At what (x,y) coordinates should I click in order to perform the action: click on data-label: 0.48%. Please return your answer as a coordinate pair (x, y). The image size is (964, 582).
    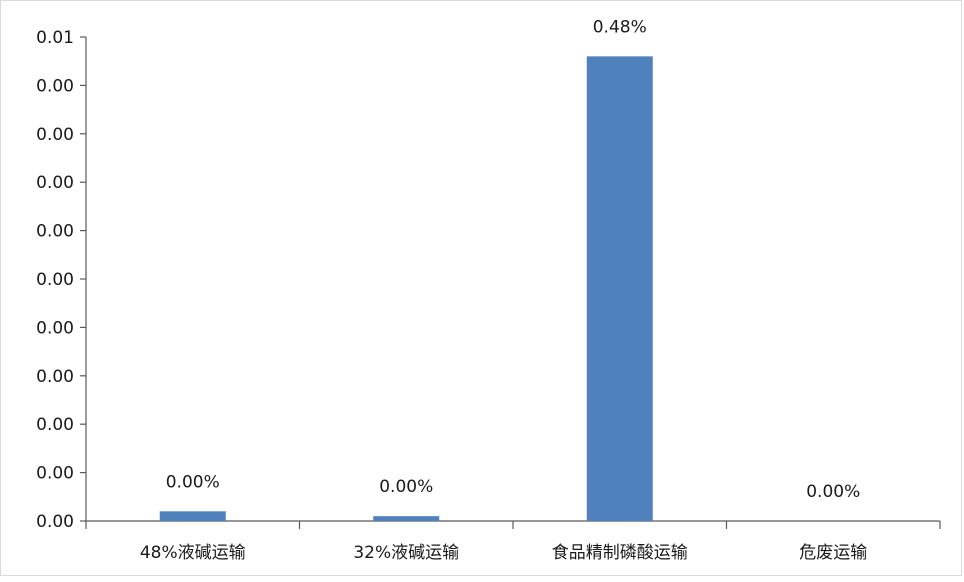
    Looking at the image, I should click on (620, 27).